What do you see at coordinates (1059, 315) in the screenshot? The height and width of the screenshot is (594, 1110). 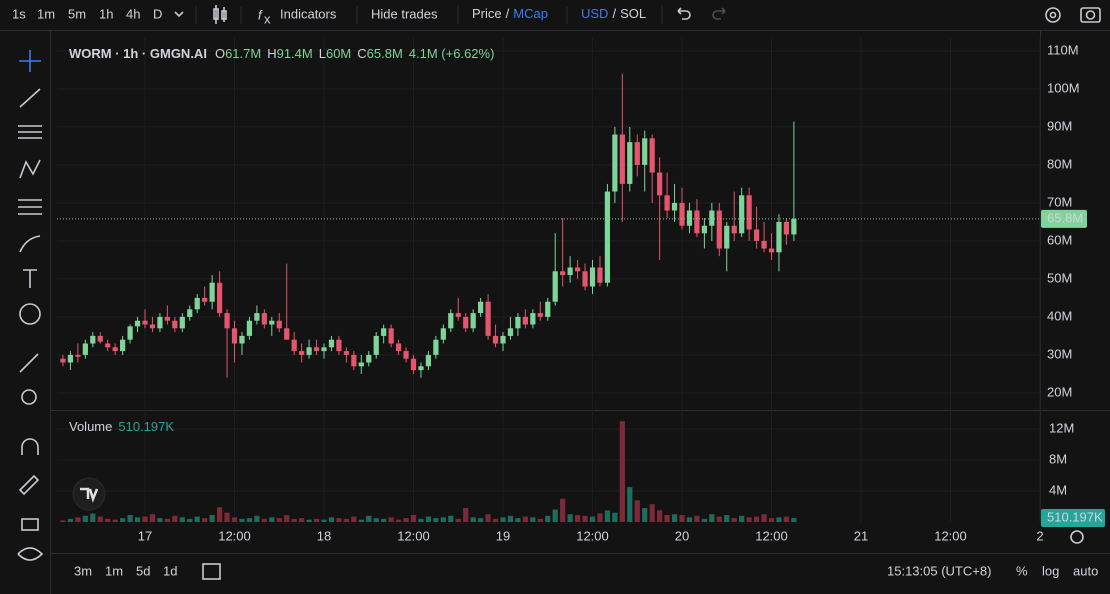 I see `y-tick-label: 40M` at bounding box center [1059, 315].